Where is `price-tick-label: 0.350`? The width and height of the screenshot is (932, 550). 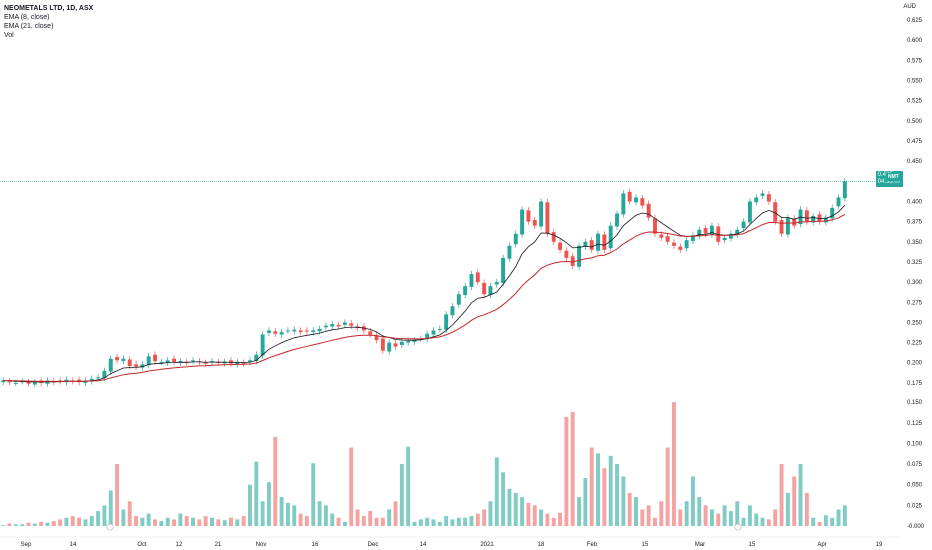
price-tick-label: 0.350 is located at coordinates (915, 243).